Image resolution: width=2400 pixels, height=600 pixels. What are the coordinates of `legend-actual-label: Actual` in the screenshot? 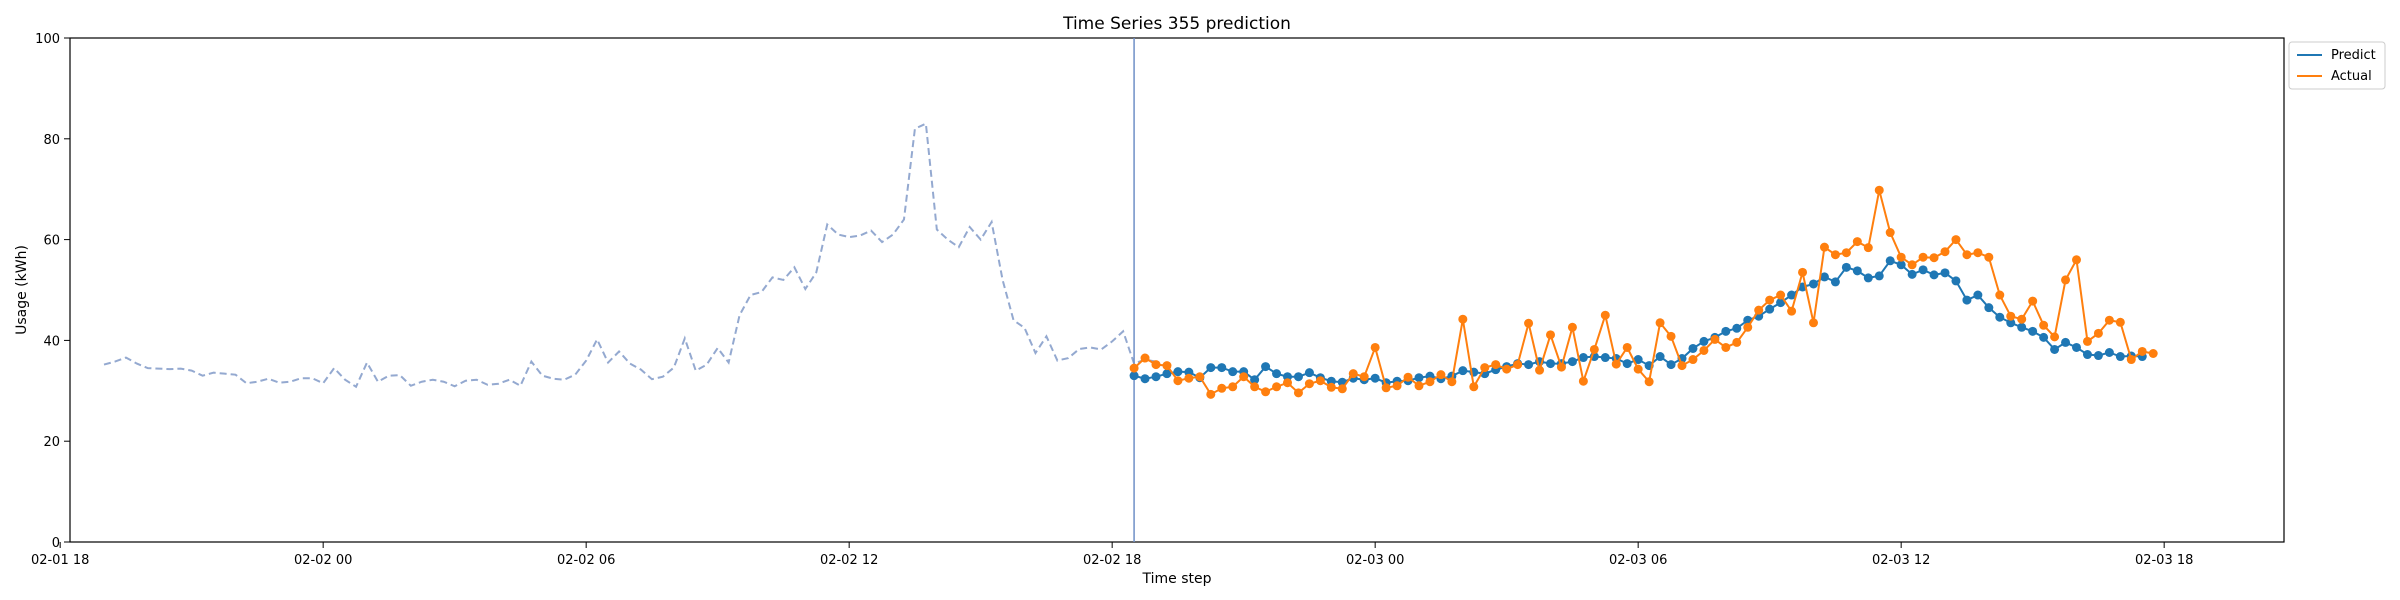 It's located at (2351, 76).